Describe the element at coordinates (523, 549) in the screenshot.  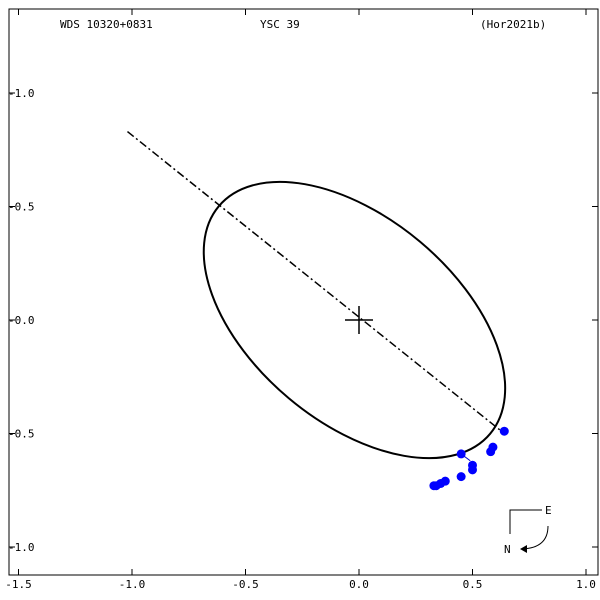
I see `compass-arrowhead` at that location.